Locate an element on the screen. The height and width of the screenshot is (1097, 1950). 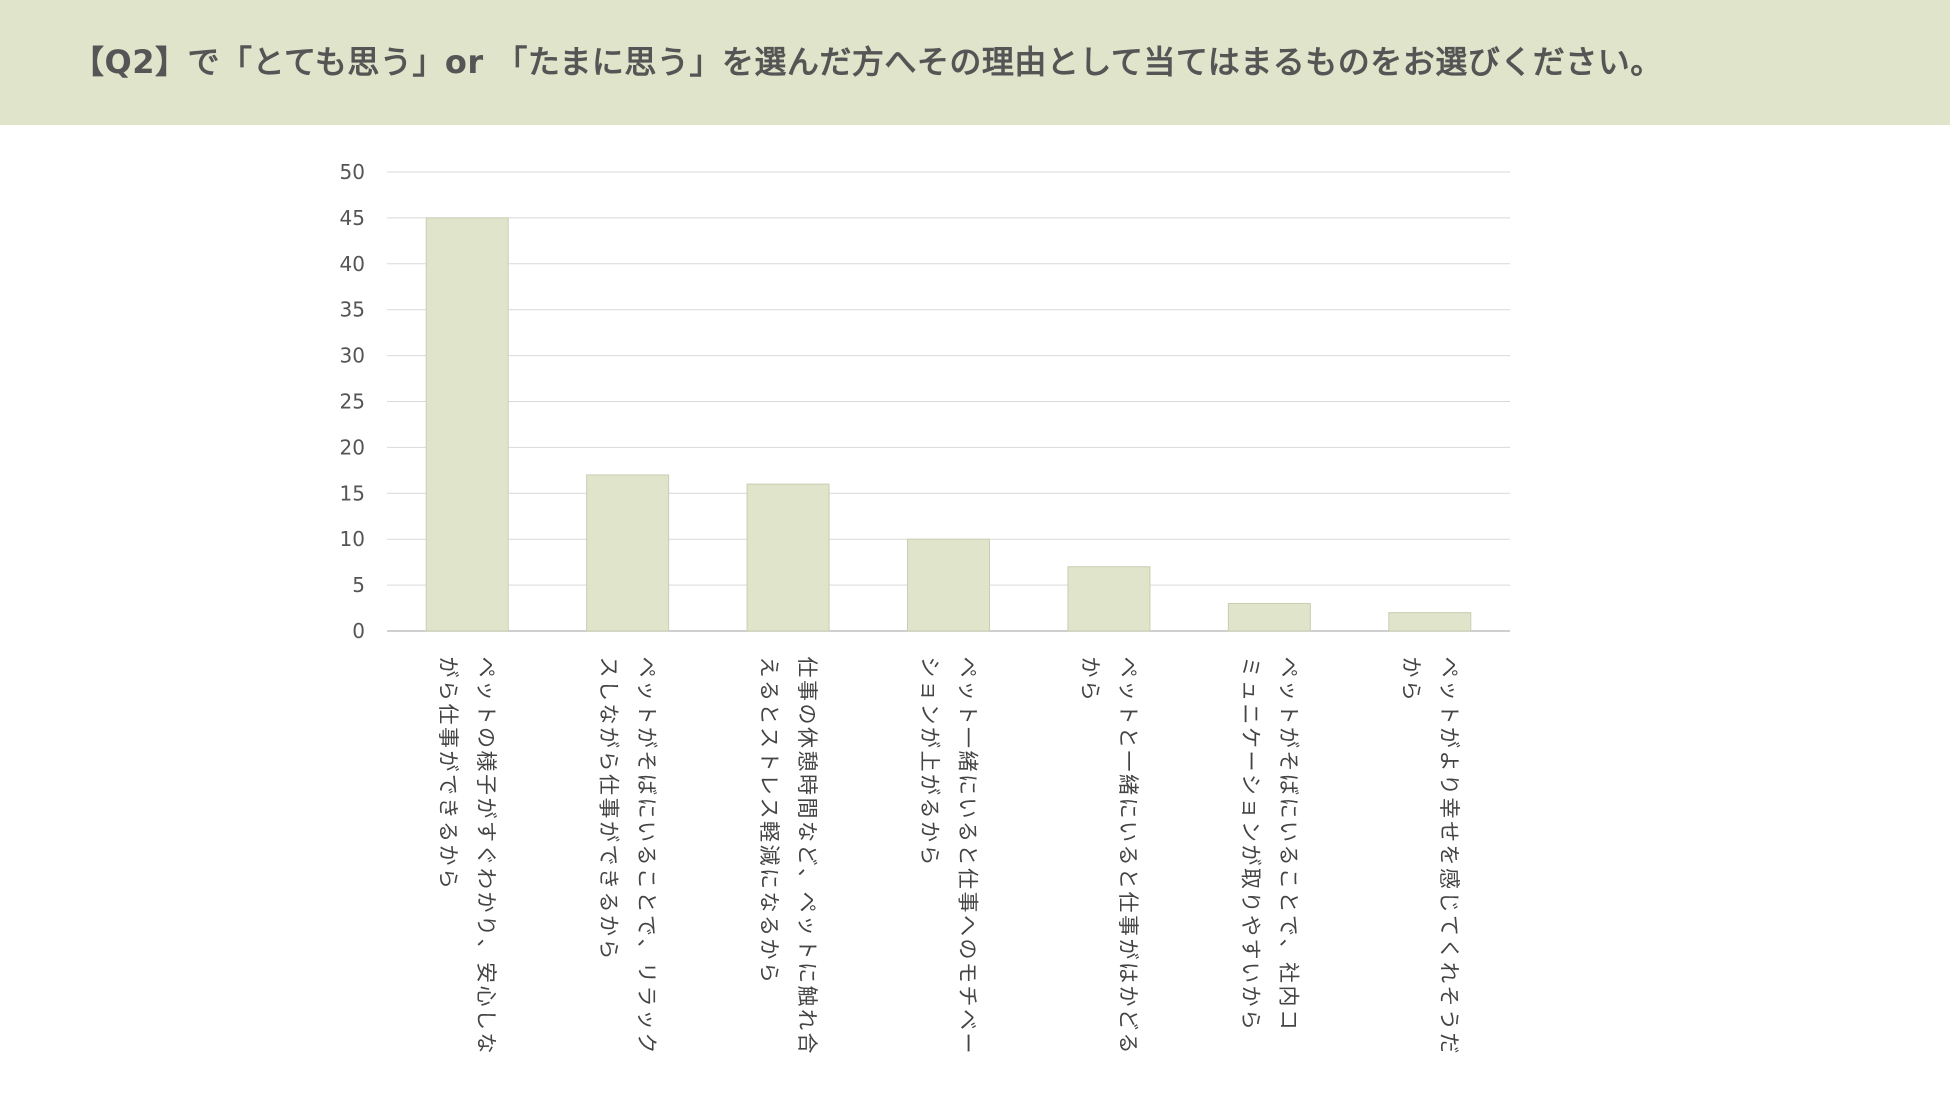
category-label-char: や is located at coordinates (1250, 925).